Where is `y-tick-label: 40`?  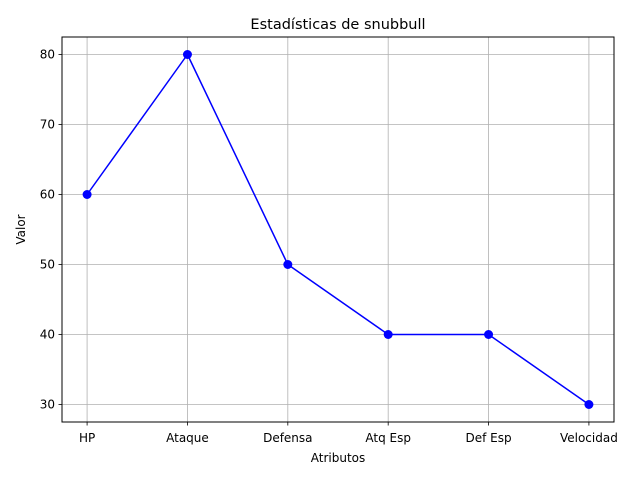 y-tick-label: 40 is located at coordinates (47, 335).